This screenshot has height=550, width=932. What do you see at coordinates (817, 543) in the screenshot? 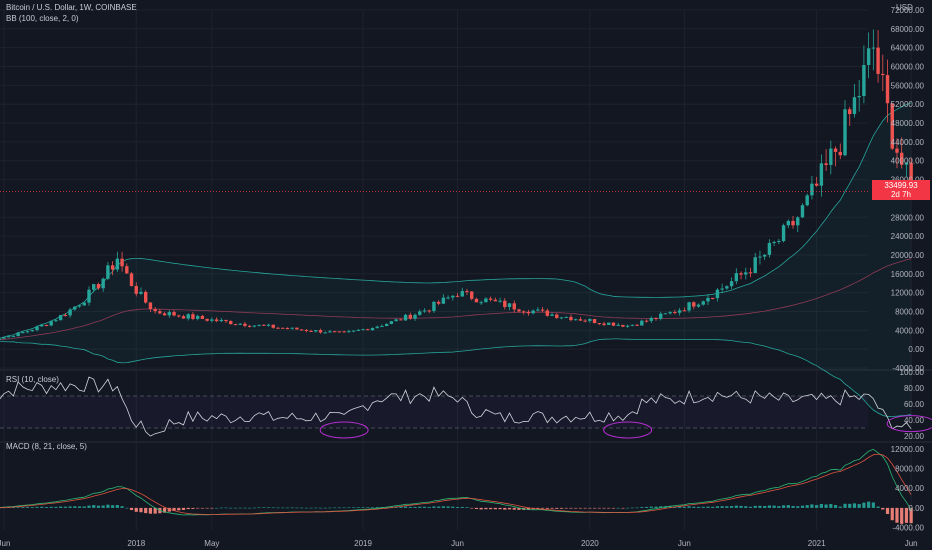
I see `time-tick-label: 2021` at bounding box center [817, 543].